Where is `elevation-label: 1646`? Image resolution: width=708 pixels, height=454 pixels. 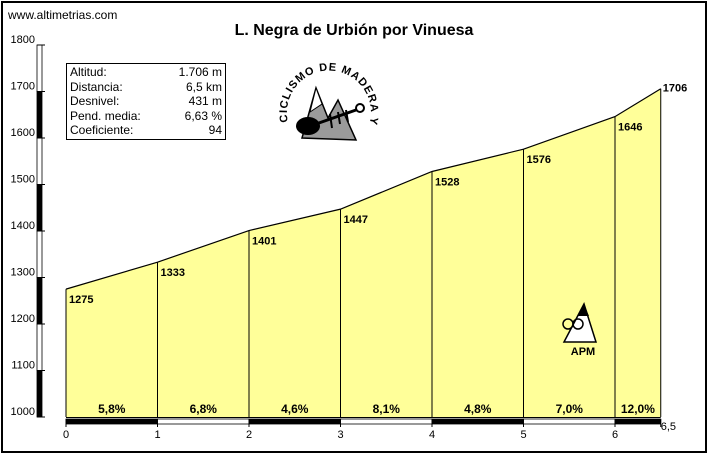 elevation-label: 1646 is located at coordinates (630, 128).